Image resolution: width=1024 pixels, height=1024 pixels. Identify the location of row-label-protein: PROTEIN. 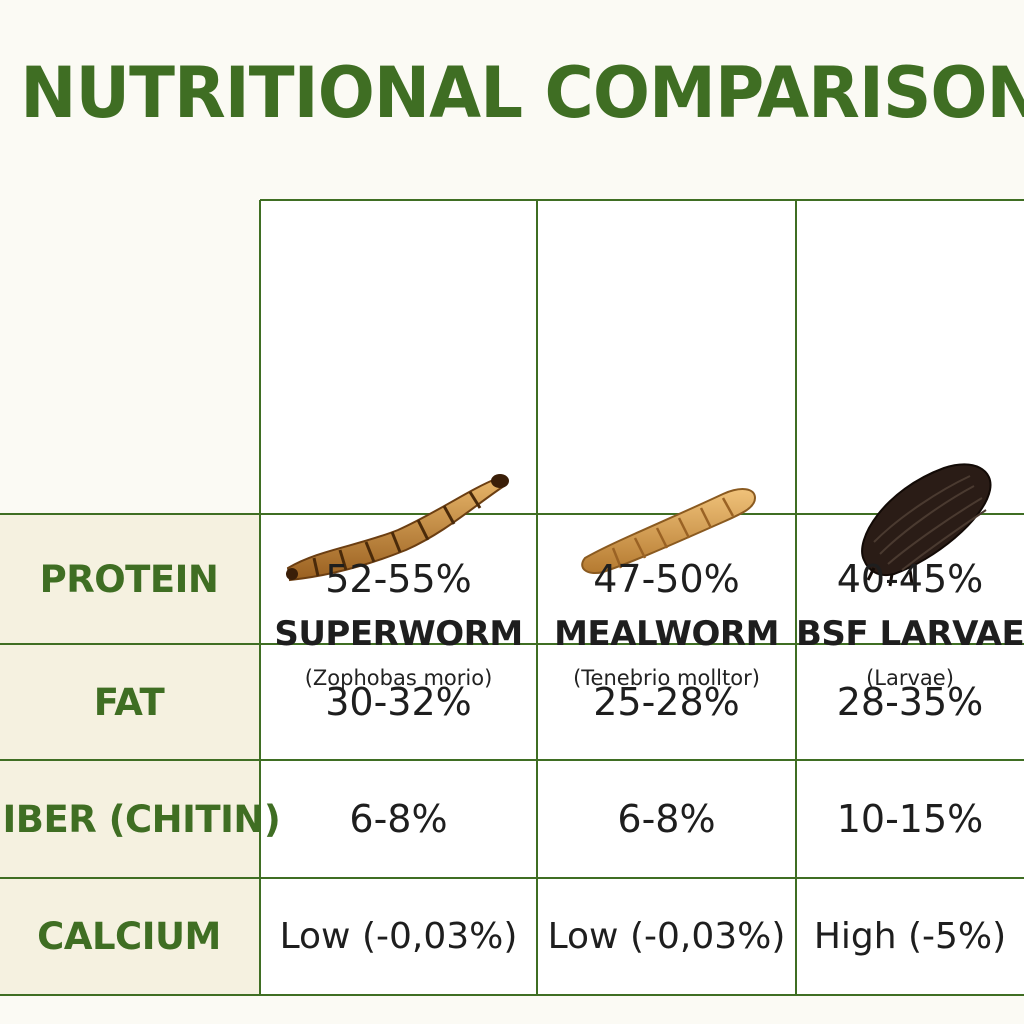
(129, 579).